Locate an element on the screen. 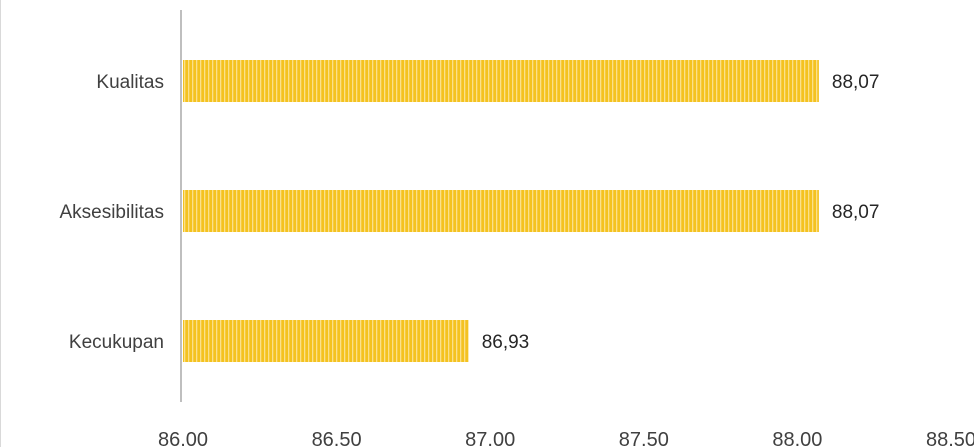 This screenshot has height=447, width=974. bar-kecukupan is located at coordinates (326, 341).